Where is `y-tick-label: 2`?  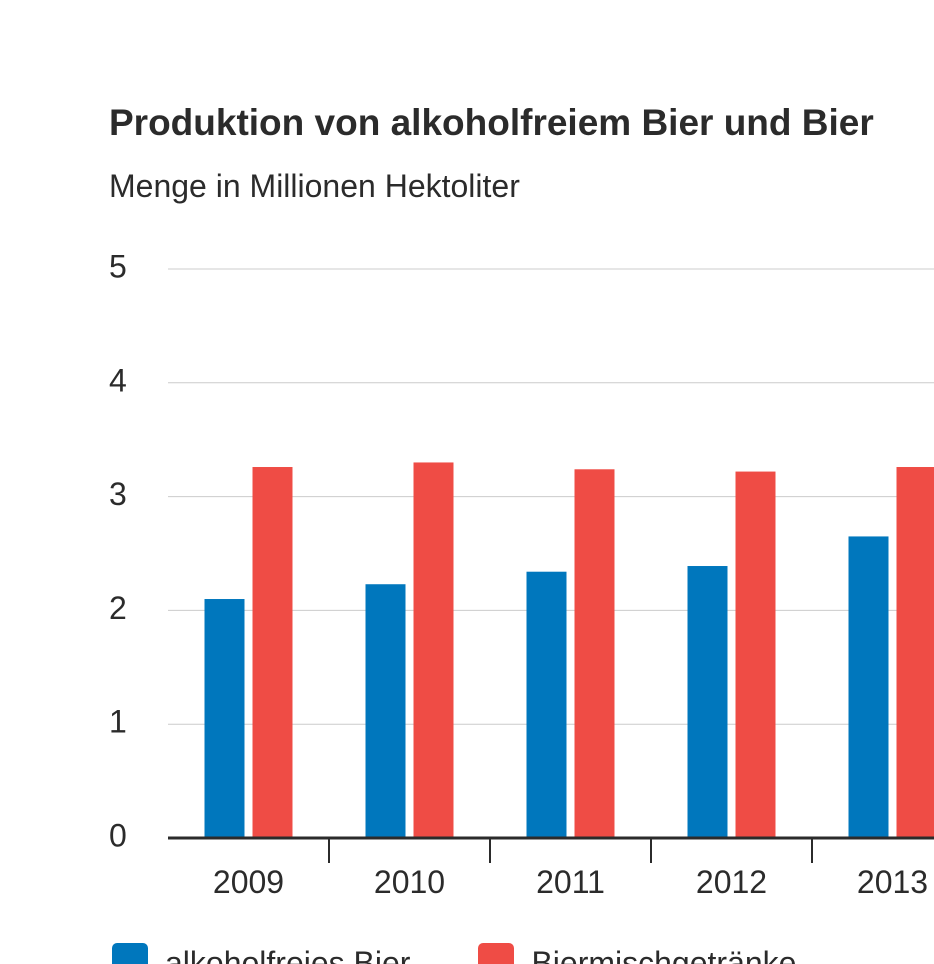
y-tick-label: 2 is located at coordinates (118, 608).